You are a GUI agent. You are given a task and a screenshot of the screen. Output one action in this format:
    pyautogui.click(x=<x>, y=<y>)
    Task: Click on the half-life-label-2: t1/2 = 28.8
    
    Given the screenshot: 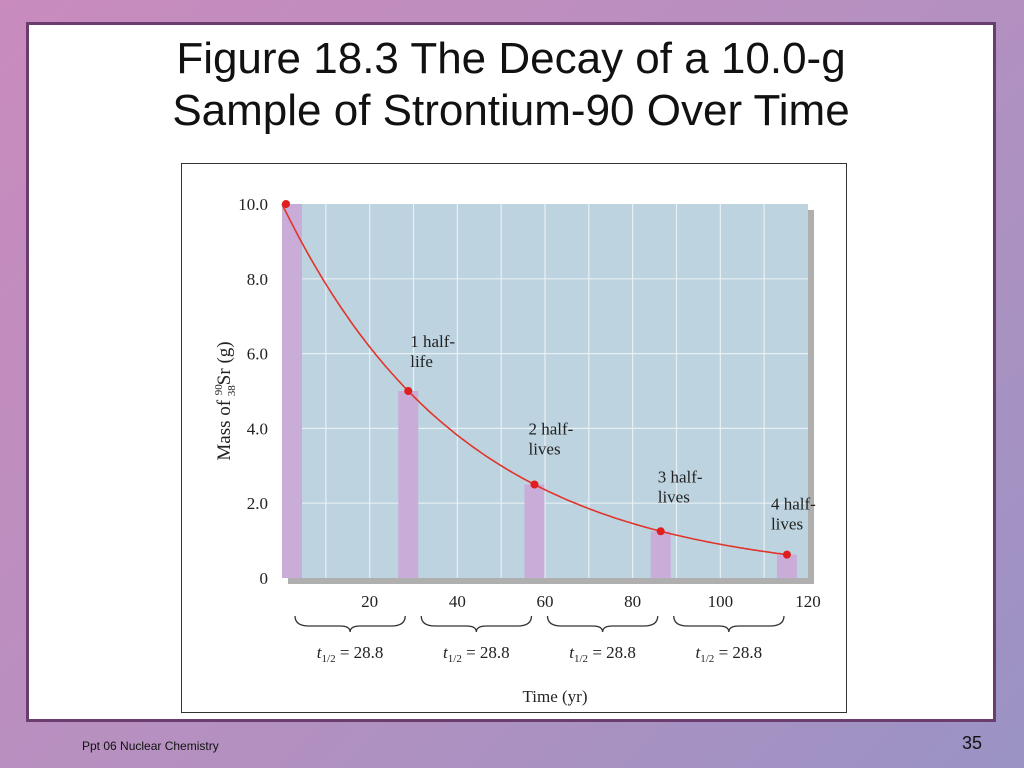 What is the action you would take?
    pyautogui.click(x=602, y=654)
    